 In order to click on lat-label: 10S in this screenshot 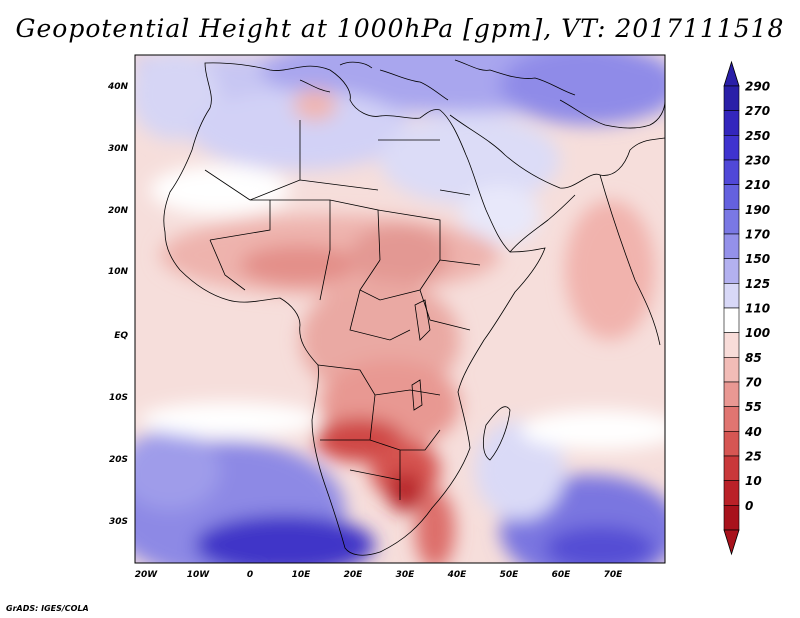, I will do `click(118, 398)`.